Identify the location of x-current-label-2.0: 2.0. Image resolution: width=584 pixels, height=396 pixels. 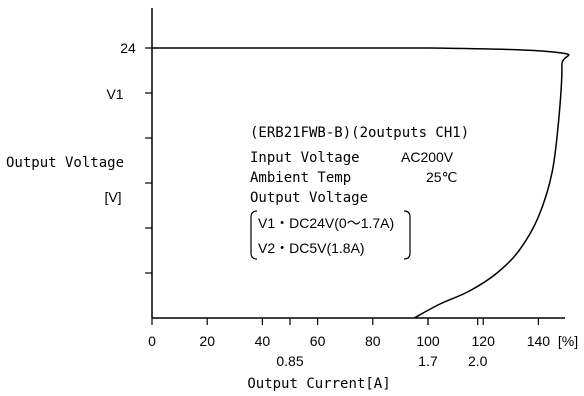
(478, 361).